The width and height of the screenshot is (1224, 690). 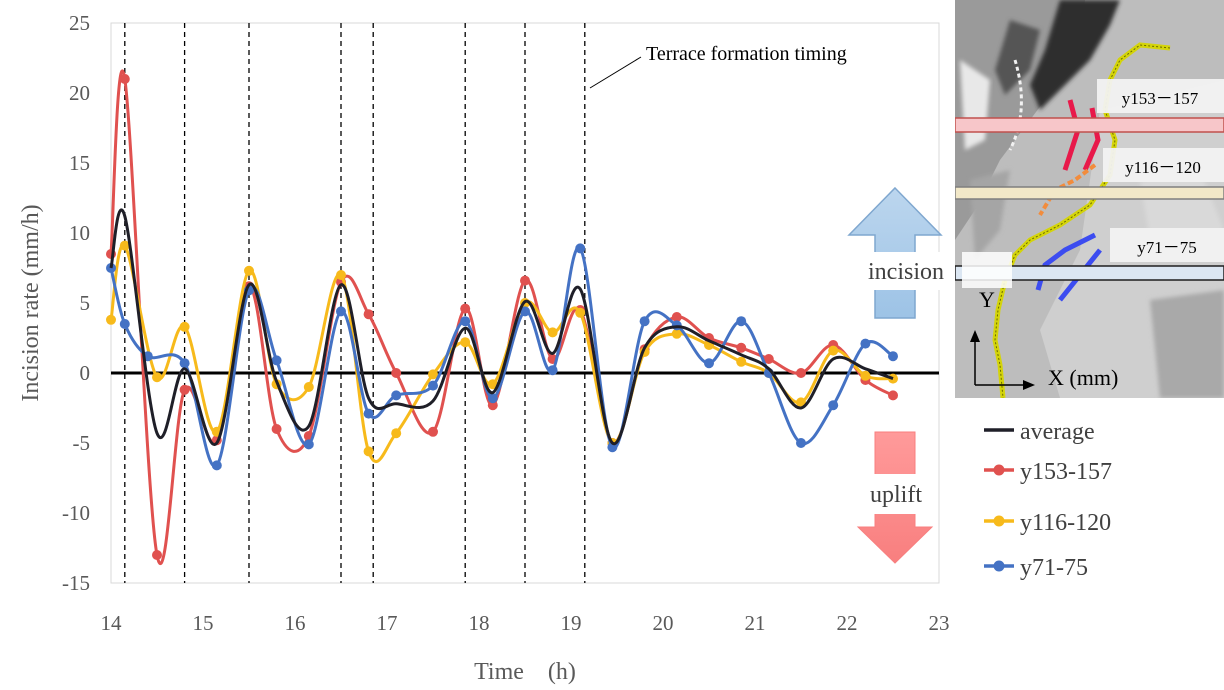 I want to click on x-tick-label: 16, so click(x=295, y=623).